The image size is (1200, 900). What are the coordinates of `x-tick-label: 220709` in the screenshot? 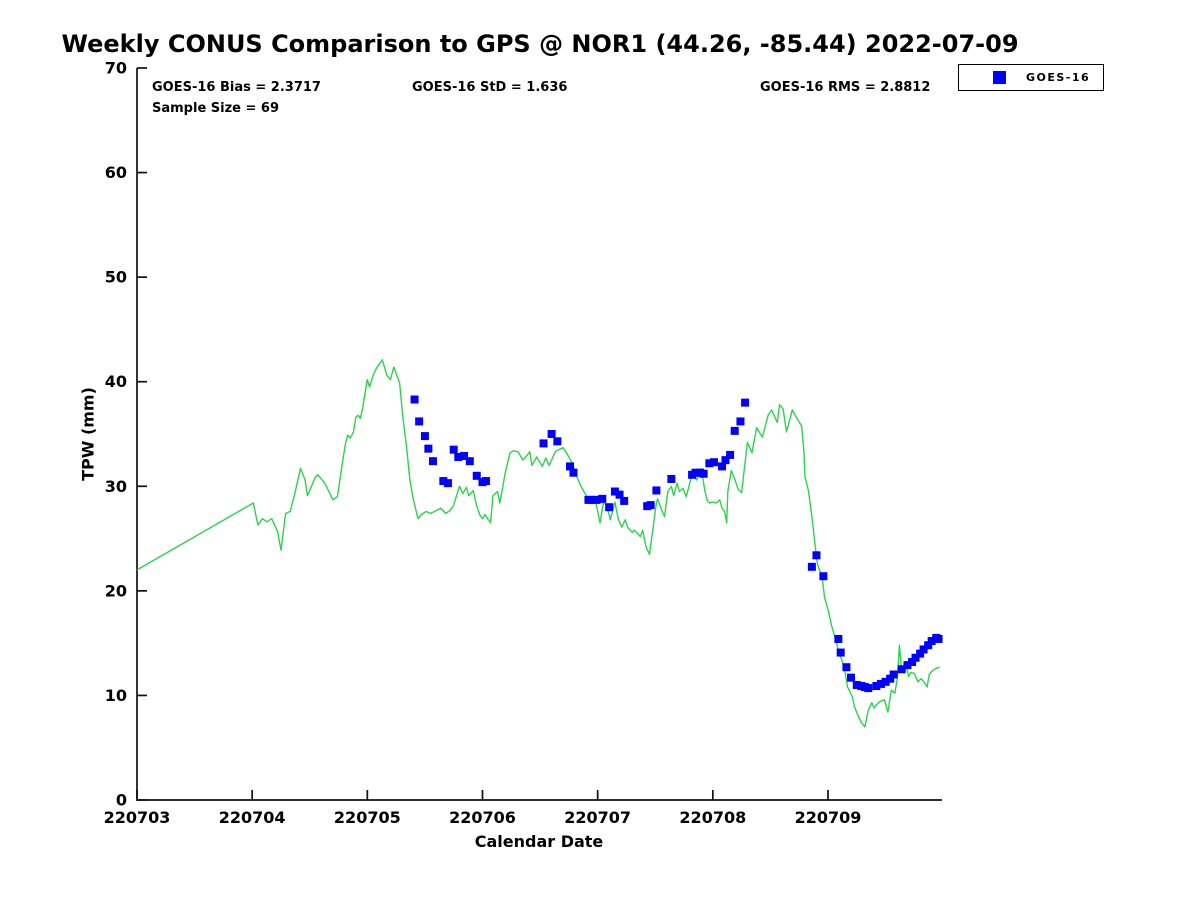 It's located at (828, 817).